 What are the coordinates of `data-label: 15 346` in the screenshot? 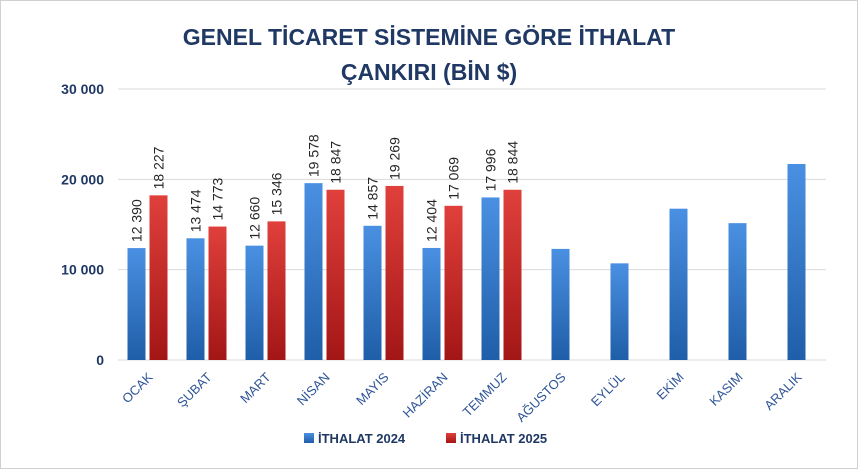 It's located at (277, 193).